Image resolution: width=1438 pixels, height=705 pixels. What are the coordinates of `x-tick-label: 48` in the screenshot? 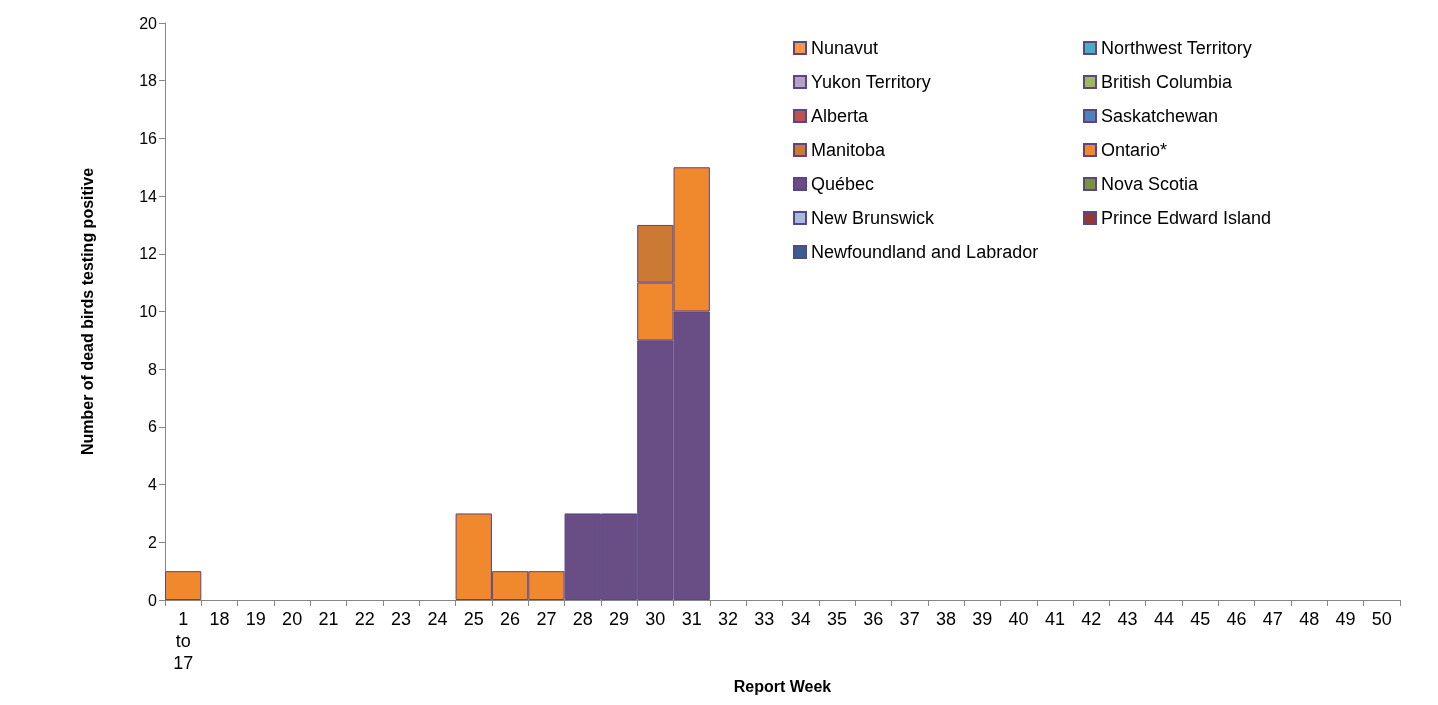 It's located at (1309, 619).